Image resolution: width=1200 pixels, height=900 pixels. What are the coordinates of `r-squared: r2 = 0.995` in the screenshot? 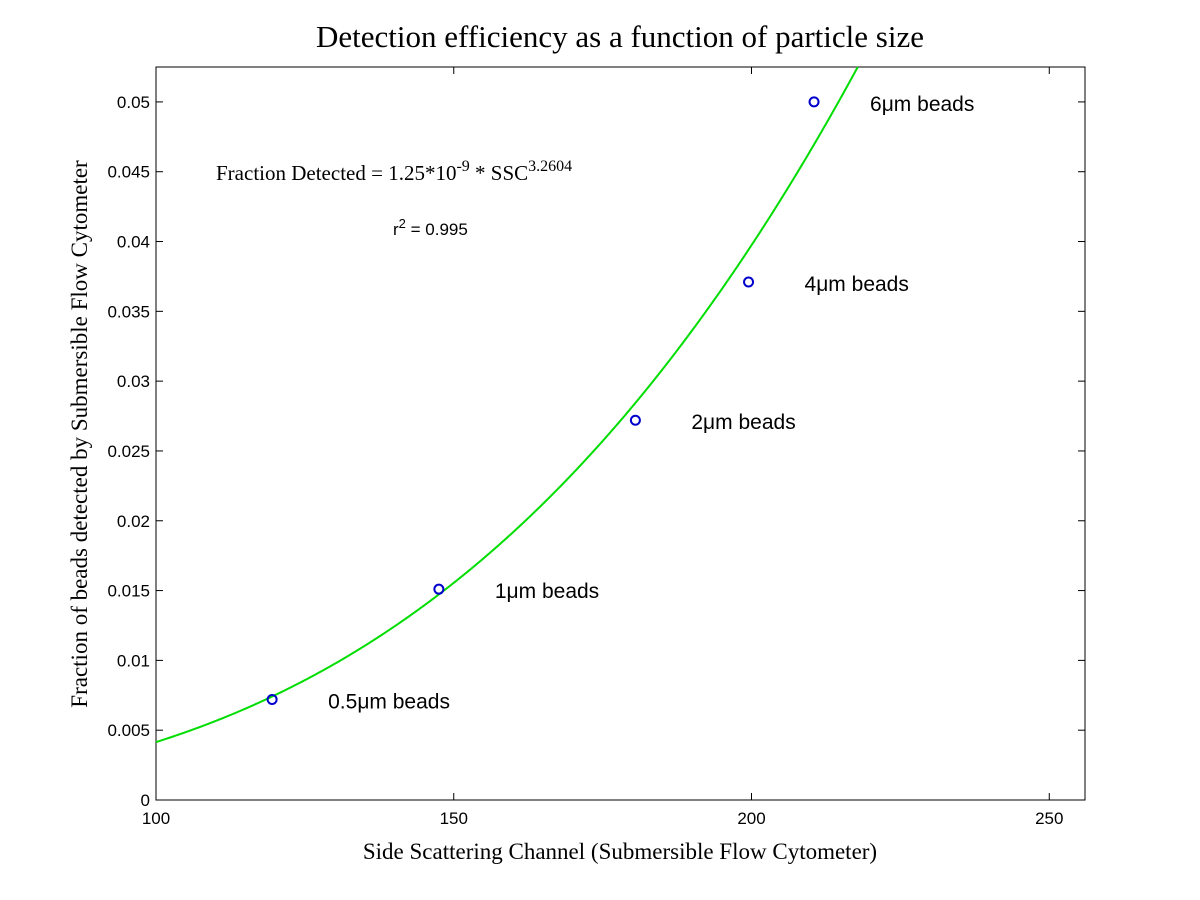 It's located at (430, 227).